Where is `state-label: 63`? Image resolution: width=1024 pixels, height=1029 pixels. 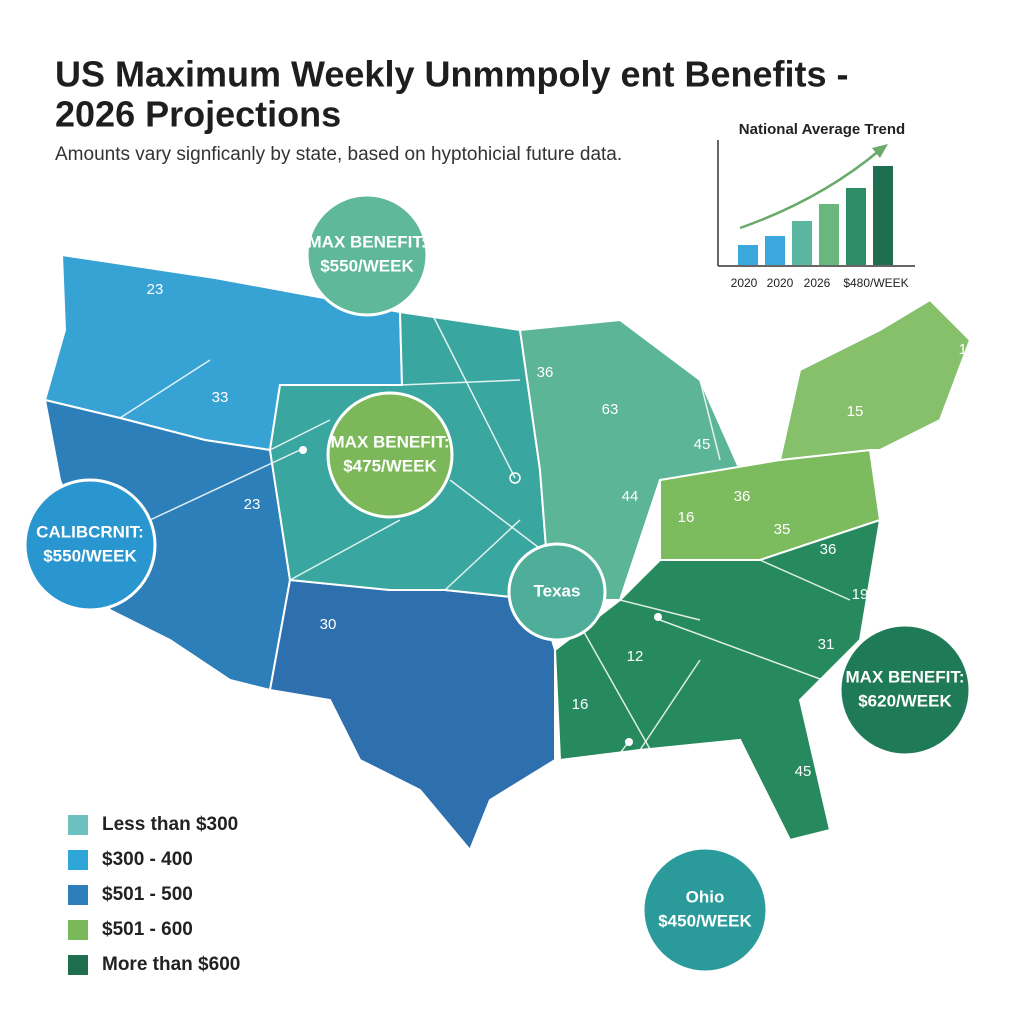
state-label: 63 is located at coordinates (610, 409).